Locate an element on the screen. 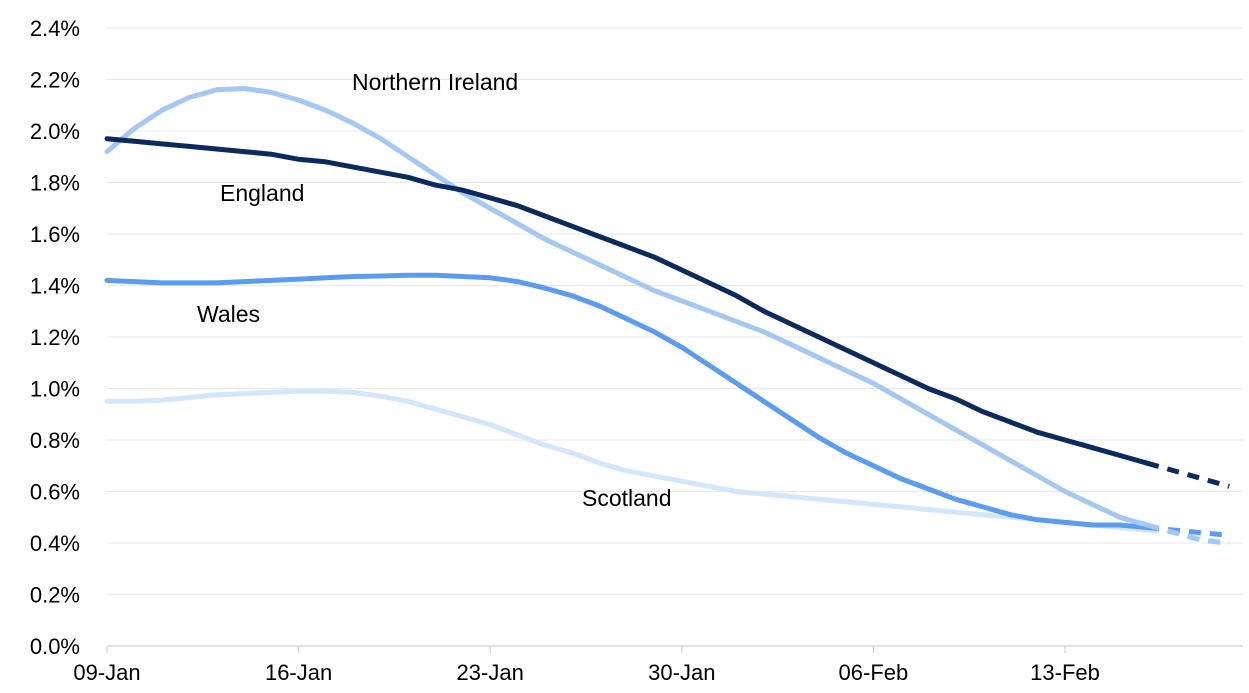 Image resolution: width=1249 pixels, height=693 pixels. y-tick-label: 1.0% is located at coordinates (55, 389).